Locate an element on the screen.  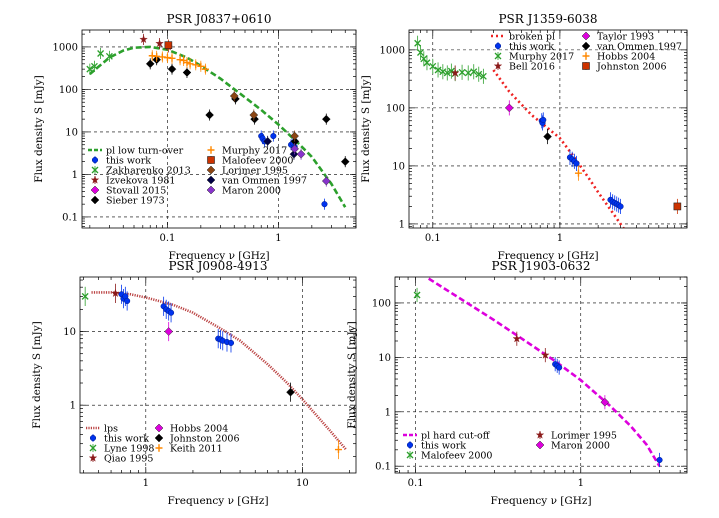
legend-label: broken pl is located at coordinates (532, 37).